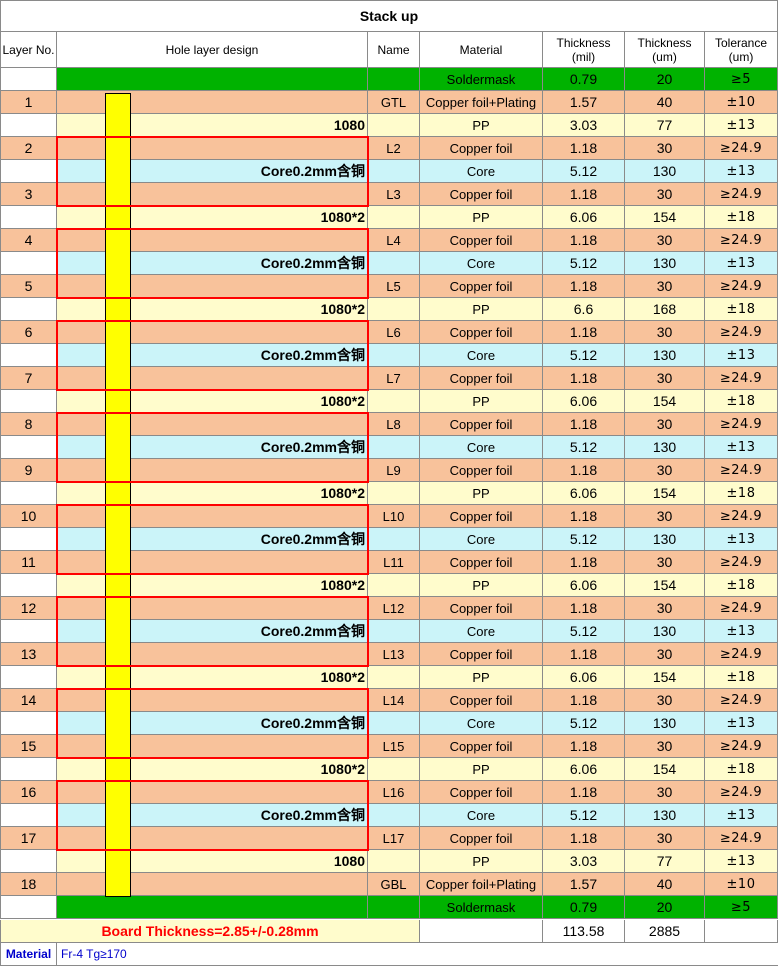  What do you see at coordinates (741, 931) in the screenshot?
I see `total-tolerance-cell` at bounding box center [741, 931].